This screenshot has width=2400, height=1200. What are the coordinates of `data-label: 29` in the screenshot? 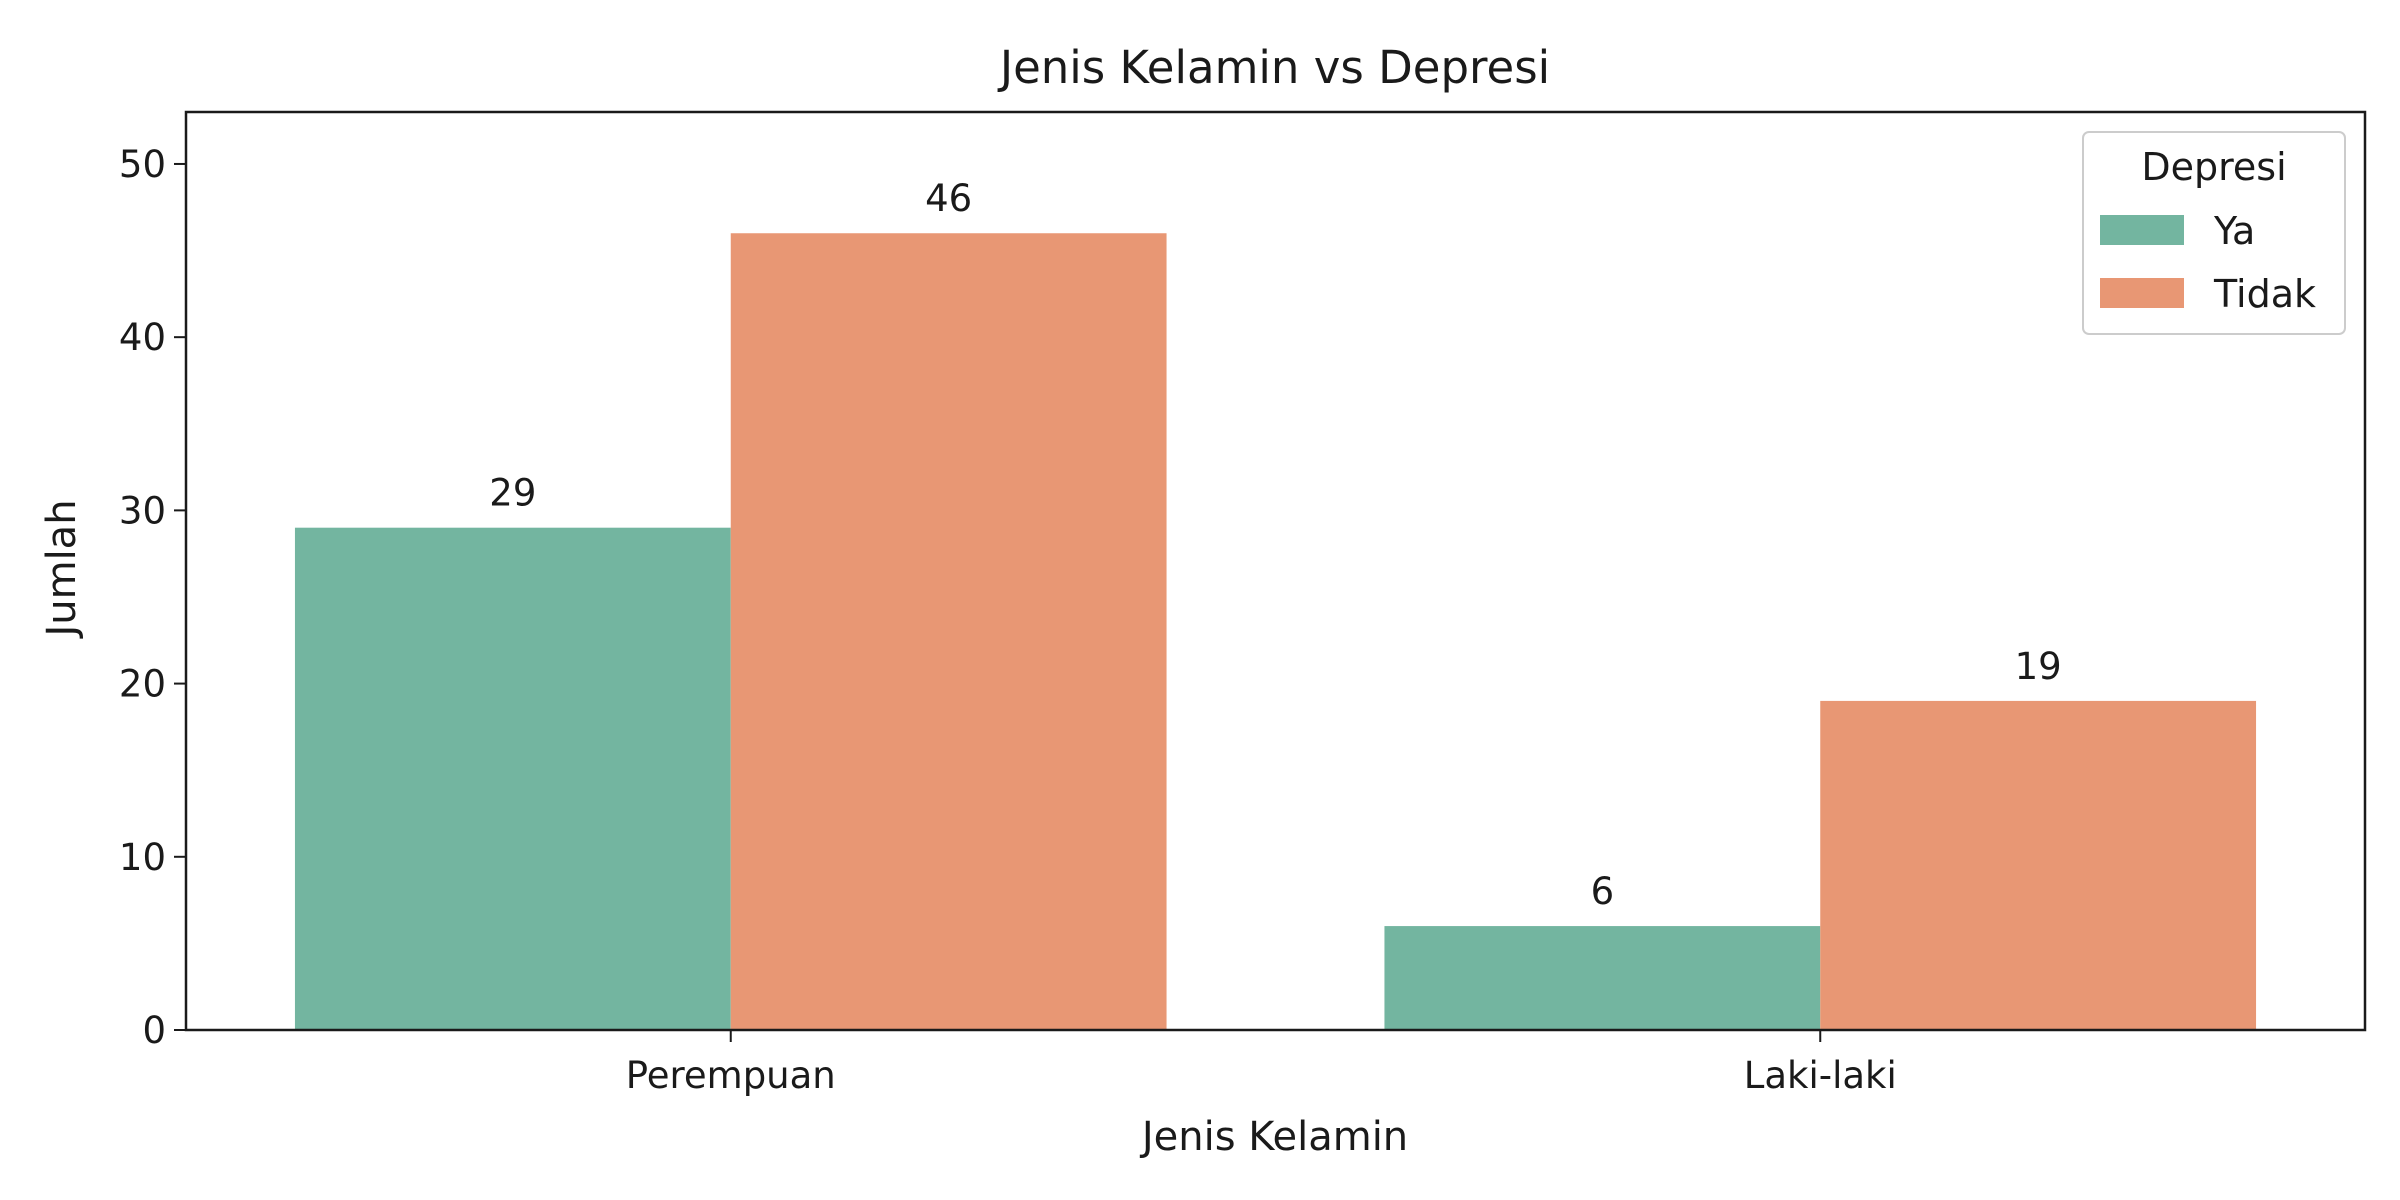 It's located at (512, 493).